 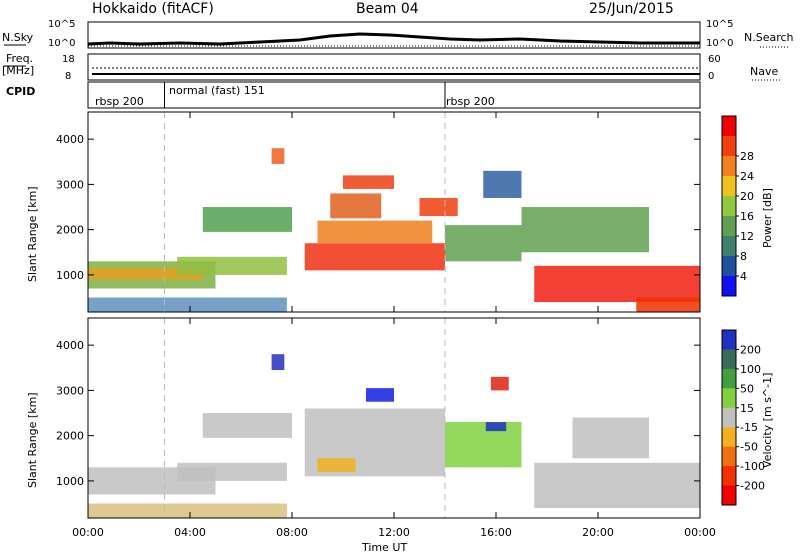 What do you see at coordinates (764, 71) in the screenshot?
I see `nave-label: Nave` at bounding box center [764, 71].